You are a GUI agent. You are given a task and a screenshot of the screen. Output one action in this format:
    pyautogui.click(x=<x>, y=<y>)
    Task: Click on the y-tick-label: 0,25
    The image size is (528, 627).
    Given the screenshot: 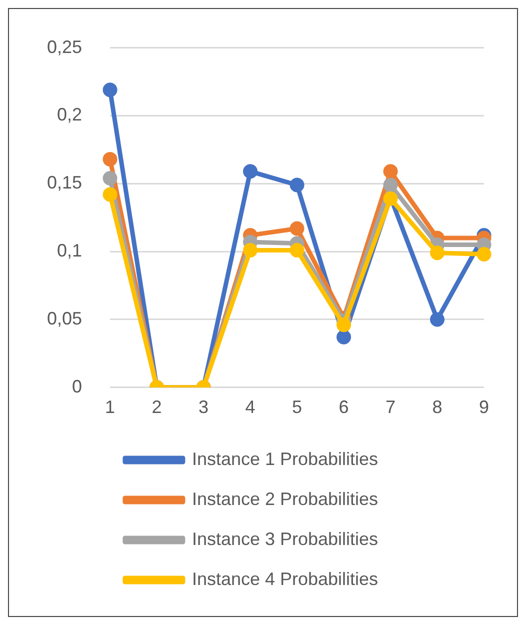 What is the action you would take?
    pyautogui.click(x=64, y=46)
    